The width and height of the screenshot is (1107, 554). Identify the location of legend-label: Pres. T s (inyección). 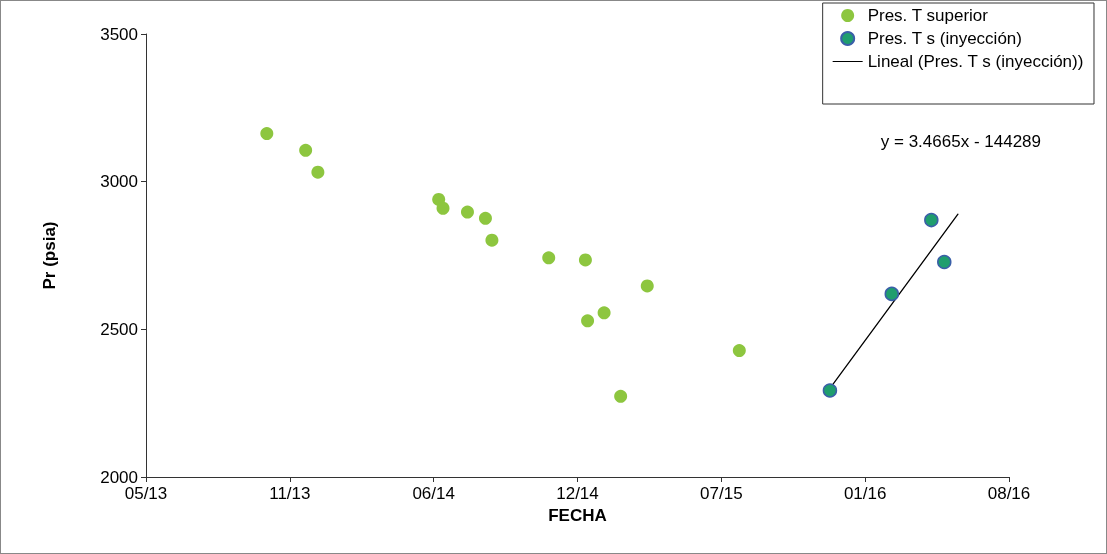
(944, 38).